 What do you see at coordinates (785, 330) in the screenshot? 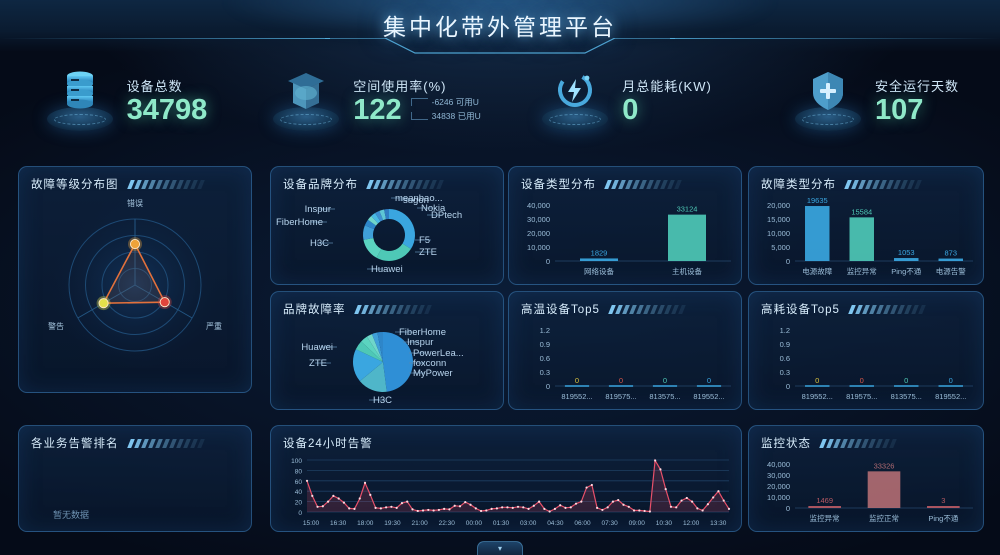
I see `svg-text: 1.2` at bounding box center [785, 330].